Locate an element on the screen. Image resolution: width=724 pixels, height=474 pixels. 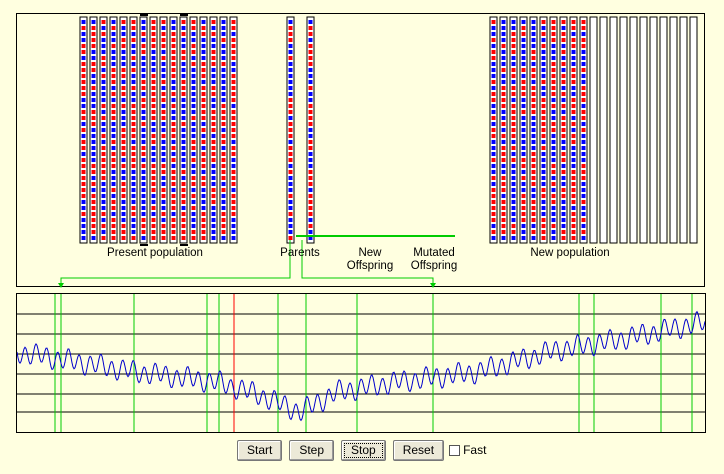
mutated-offspring-label-line2: Offspring is located at coordinates (434, 266).